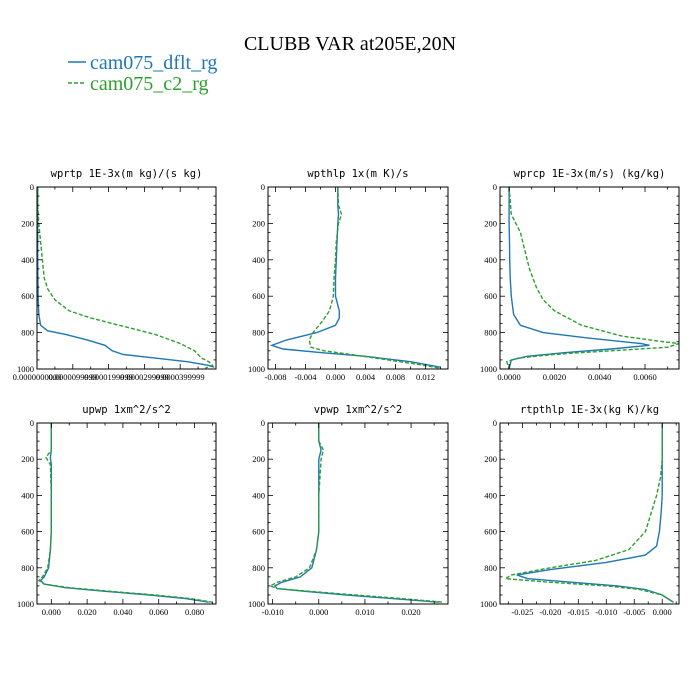 This screenshot has width=700, height=700. Describe the element at coordinates (122, 612) in the screenshot. I see `x-tick-label: 0.040` at that location.